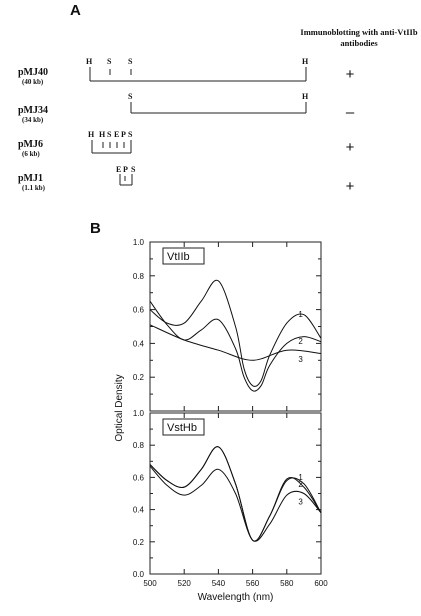 The height and width of the screenshot is (616, 421). Describe the element at coordinates (197, 121) in the screenshot. I see `restriction-maps: H S S H S H H H S E P S E P S` at that location.